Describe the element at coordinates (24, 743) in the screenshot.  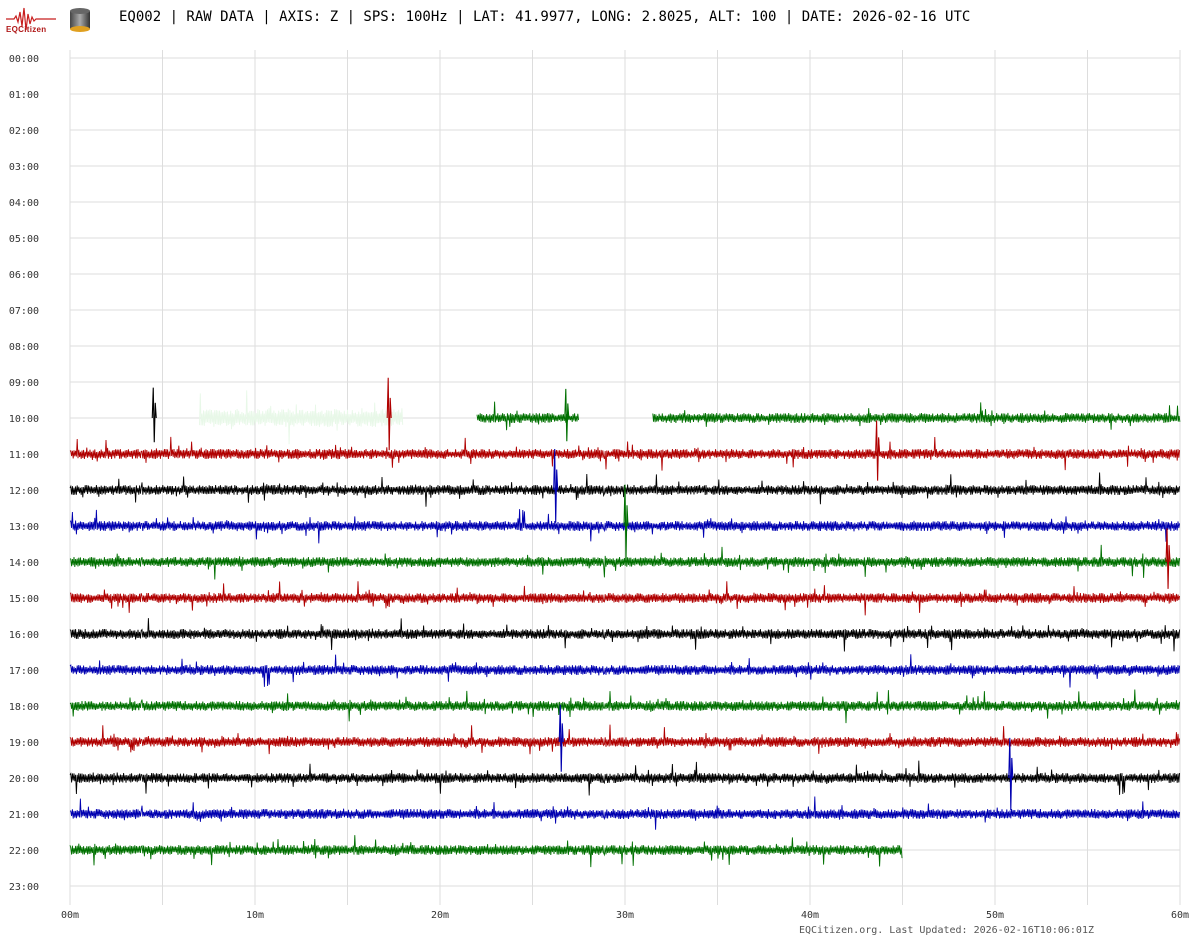
I see `y-tick-label: 19:00` at that location.